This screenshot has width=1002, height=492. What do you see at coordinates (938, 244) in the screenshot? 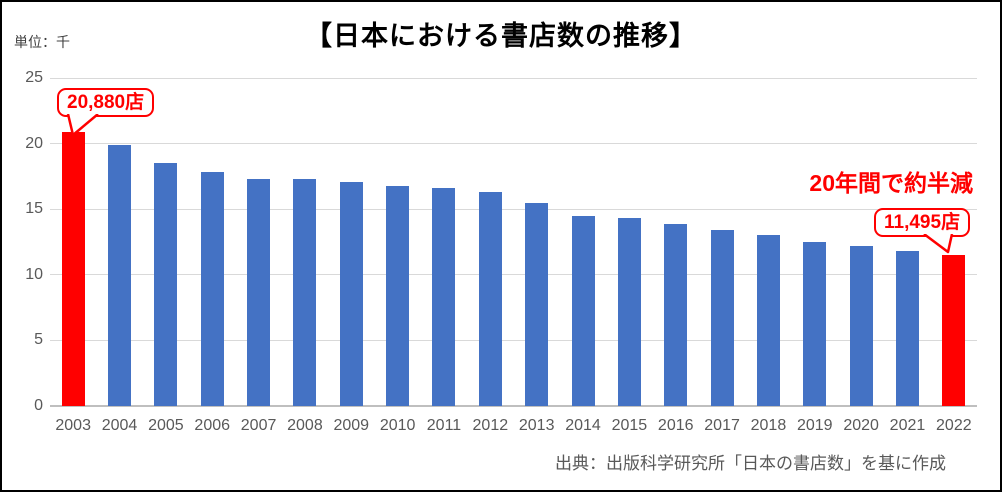
I see `latest-callout-tail` at bounding box center [938, 244].